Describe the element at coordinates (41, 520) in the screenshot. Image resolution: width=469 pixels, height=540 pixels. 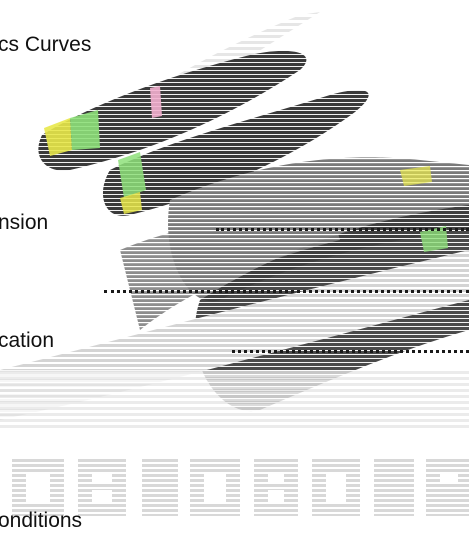
I see `conditions-label: onditions` at that location.